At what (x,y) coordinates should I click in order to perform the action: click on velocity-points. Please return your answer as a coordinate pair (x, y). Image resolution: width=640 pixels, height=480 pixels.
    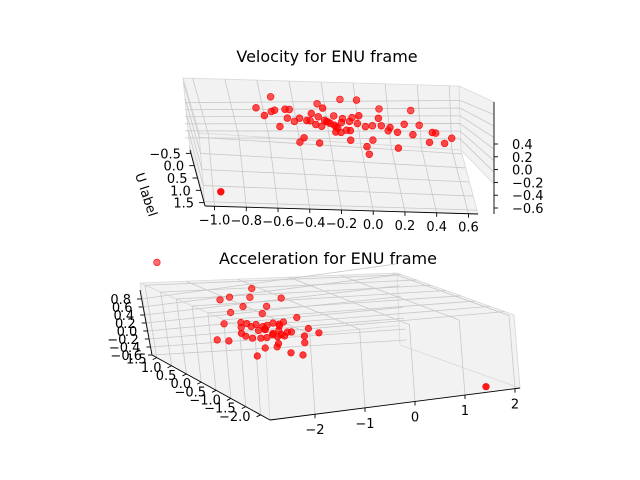
    Looking at the image, I should click on (336, 144).